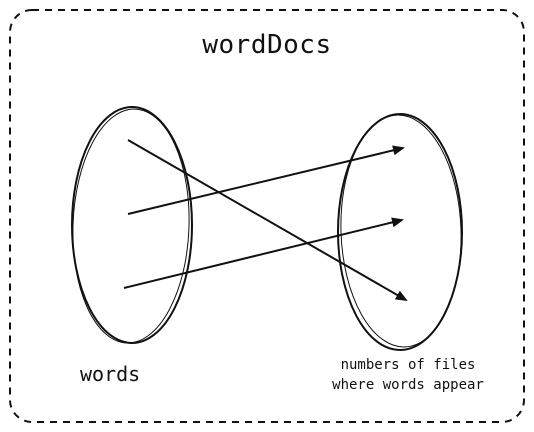 The height and width of the screenshot is (432, 534). I want to click on files-ellipse-sketch, so click(401, 231).